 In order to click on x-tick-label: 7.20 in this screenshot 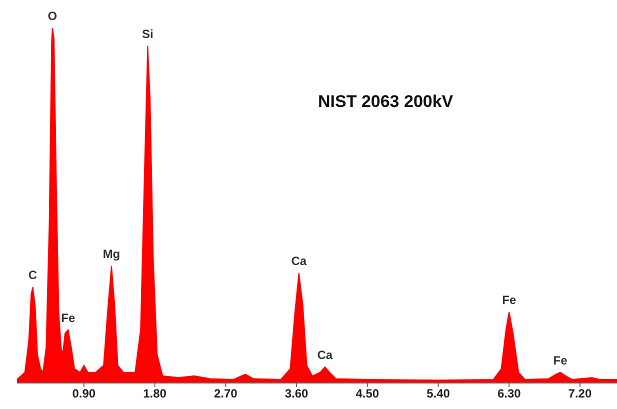, I will do `click(580, 393)`.